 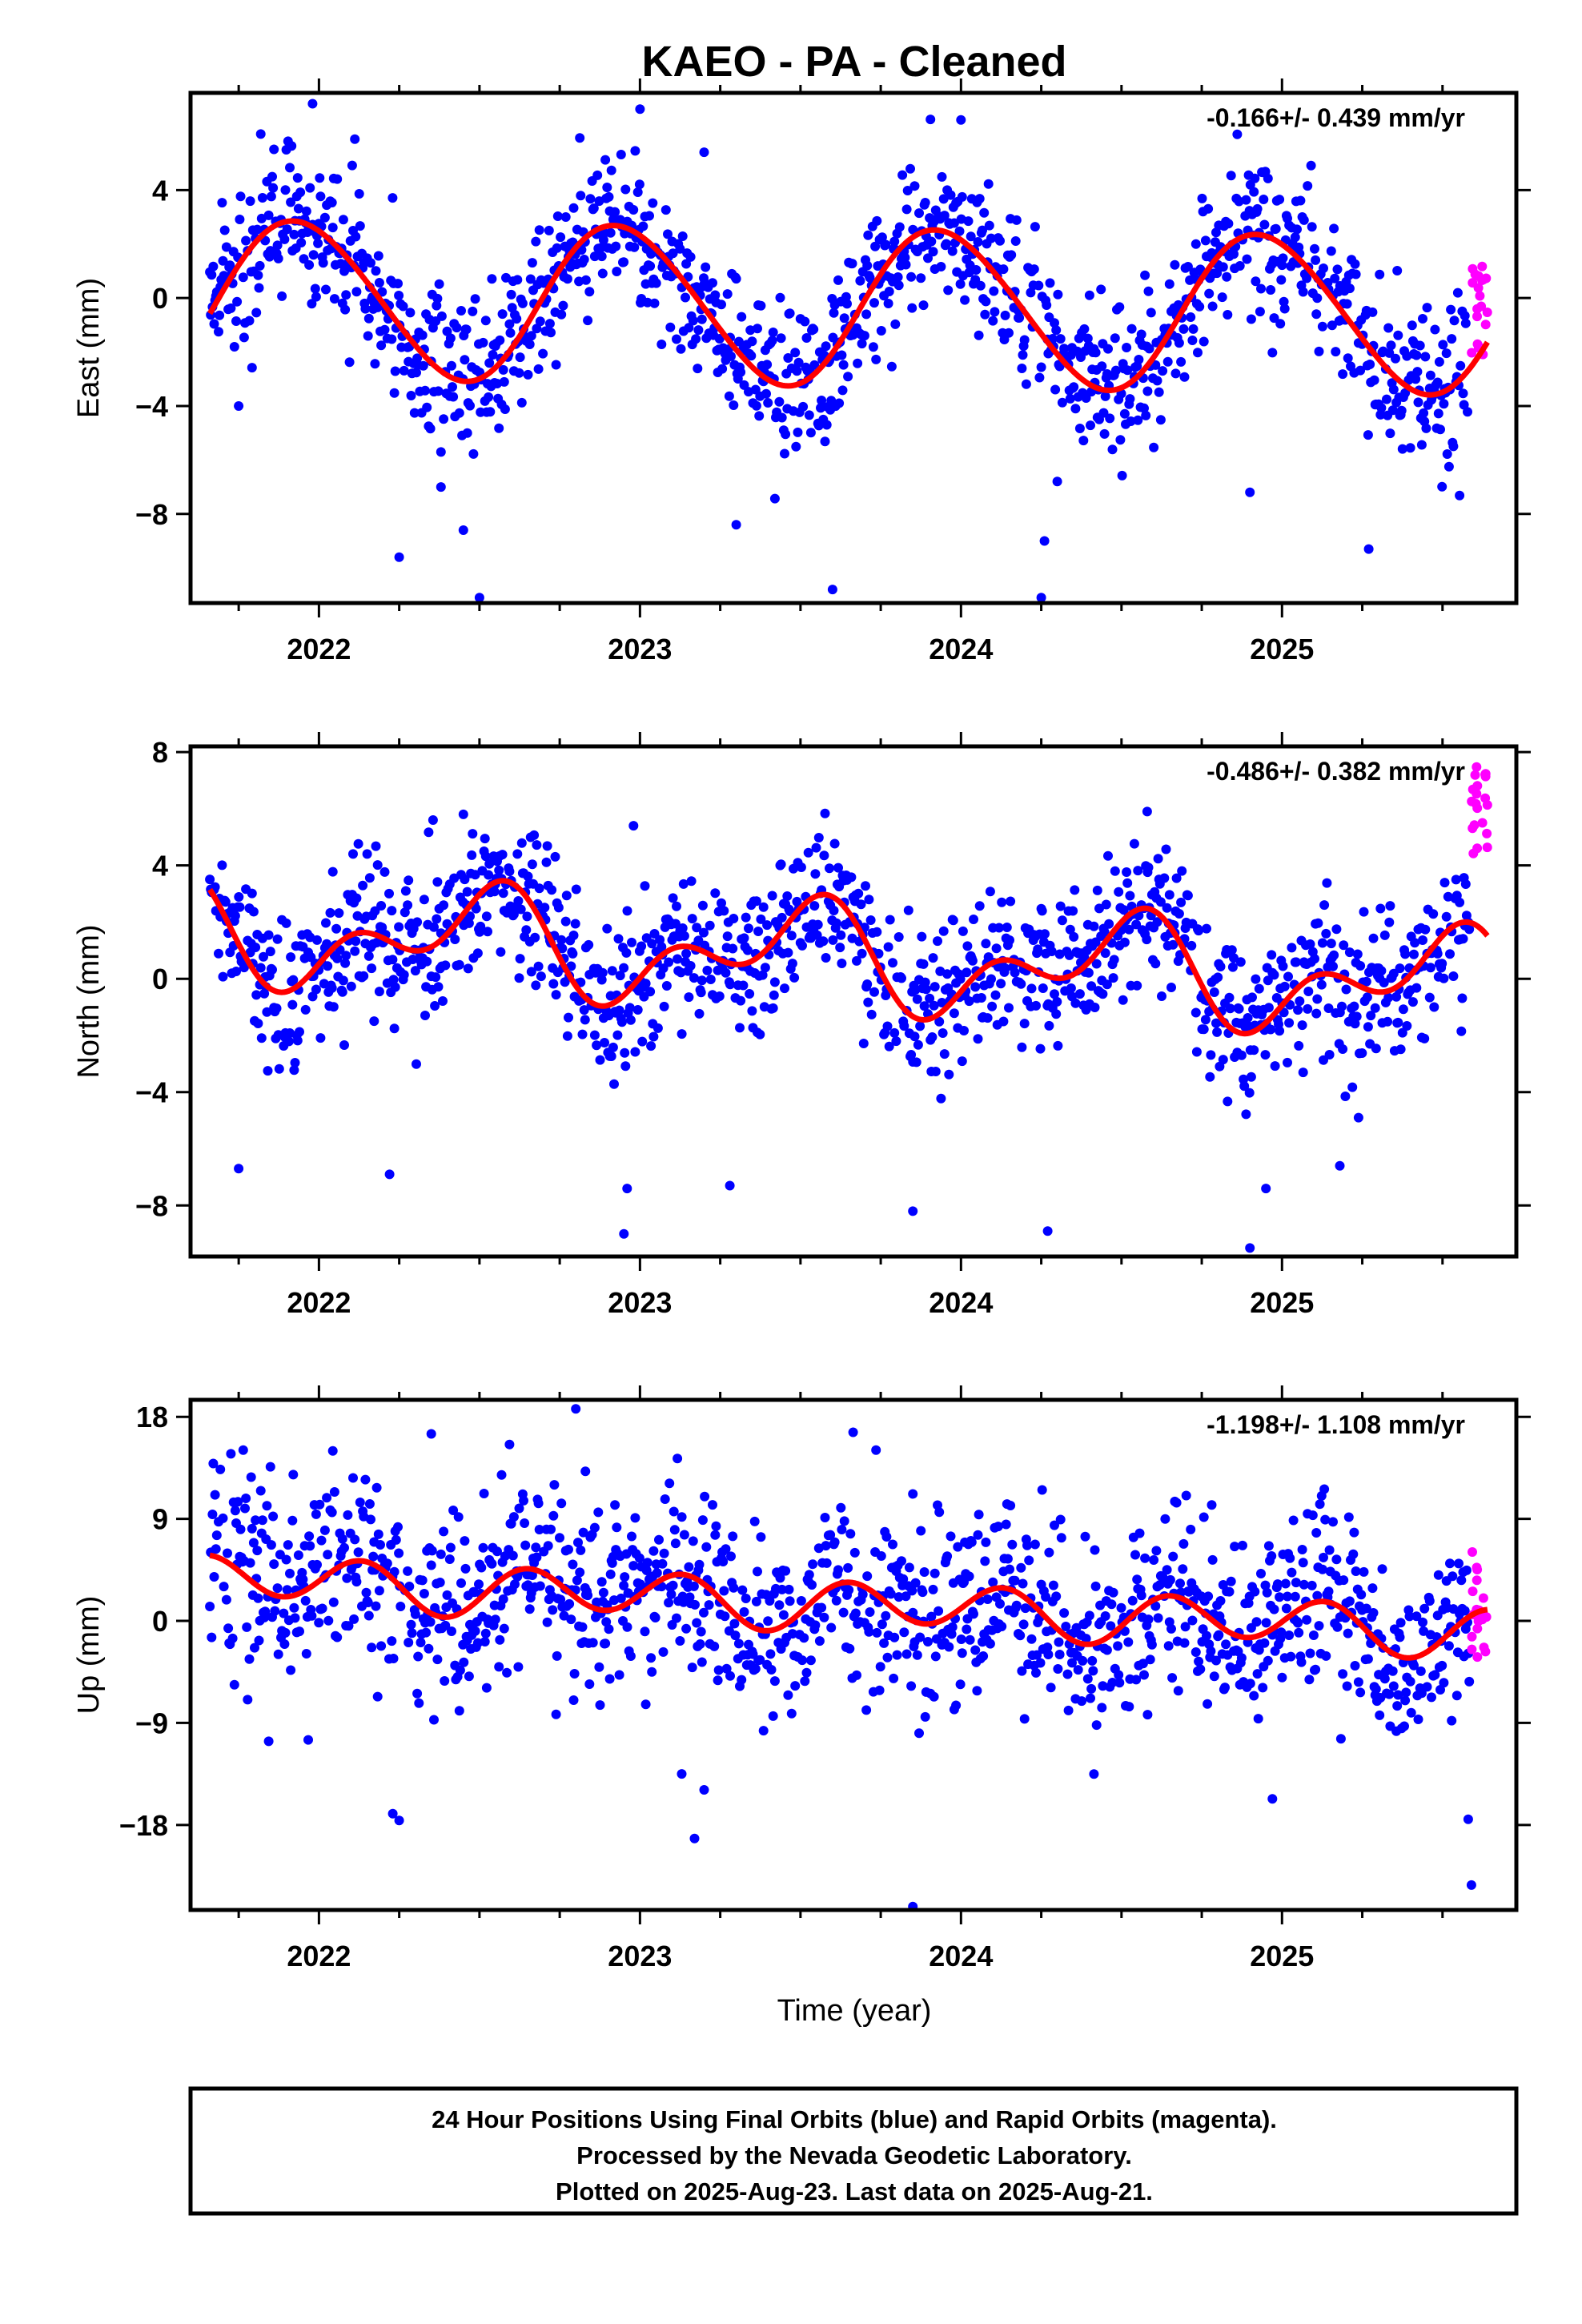 I want to click on y-tick-label: 0, so click(x=160, y=1621).